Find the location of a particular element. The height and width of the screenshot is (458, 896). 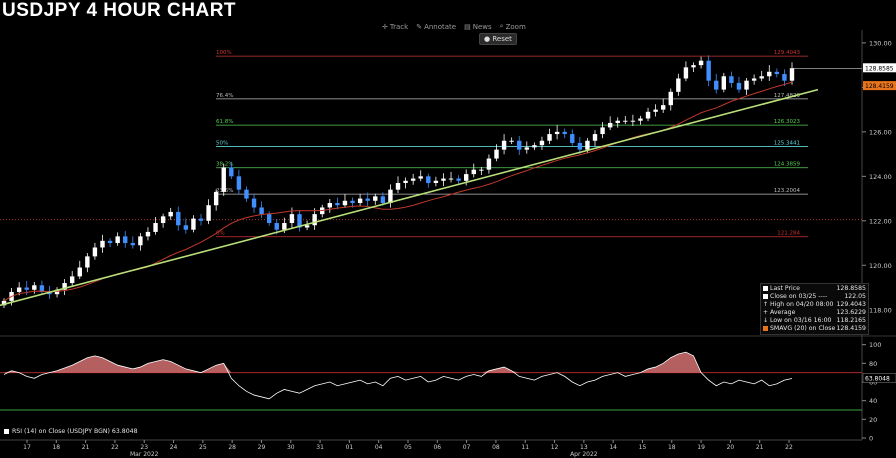

rsi-y-tick-label: 40 is located at coordinates (873, 401).